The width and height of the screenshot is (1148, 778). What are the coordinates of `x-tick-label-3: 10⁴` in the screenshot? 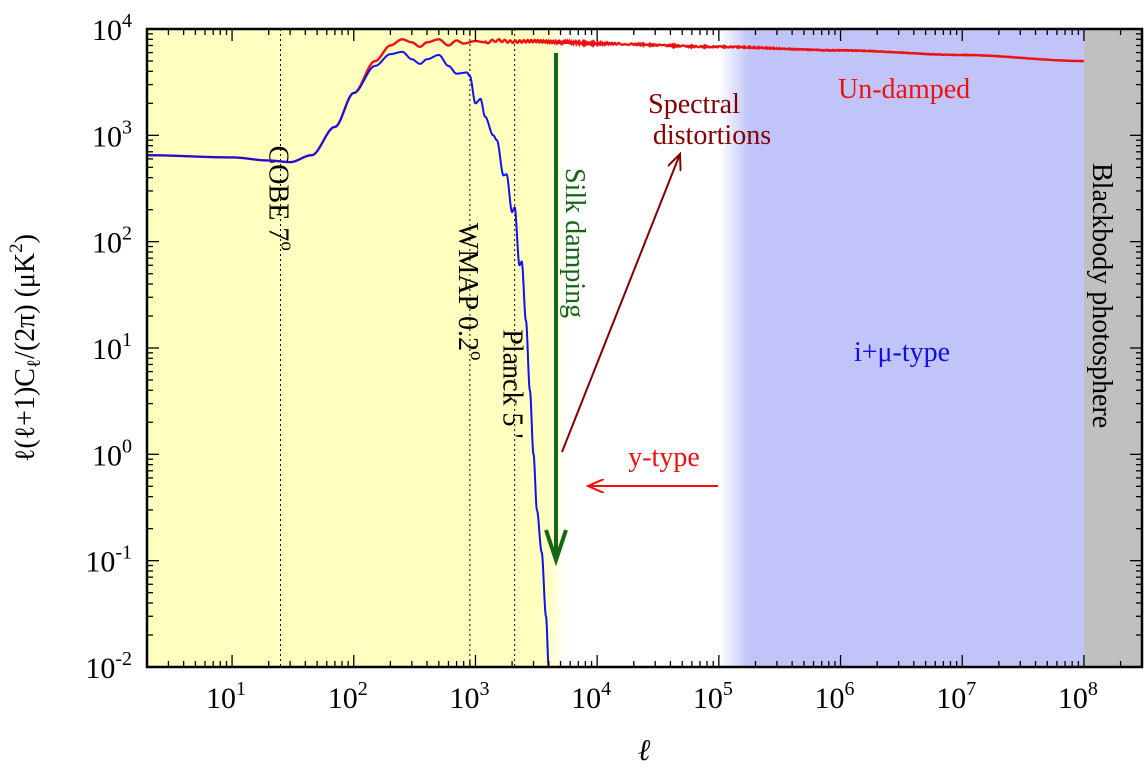 It's located at (591, 696).